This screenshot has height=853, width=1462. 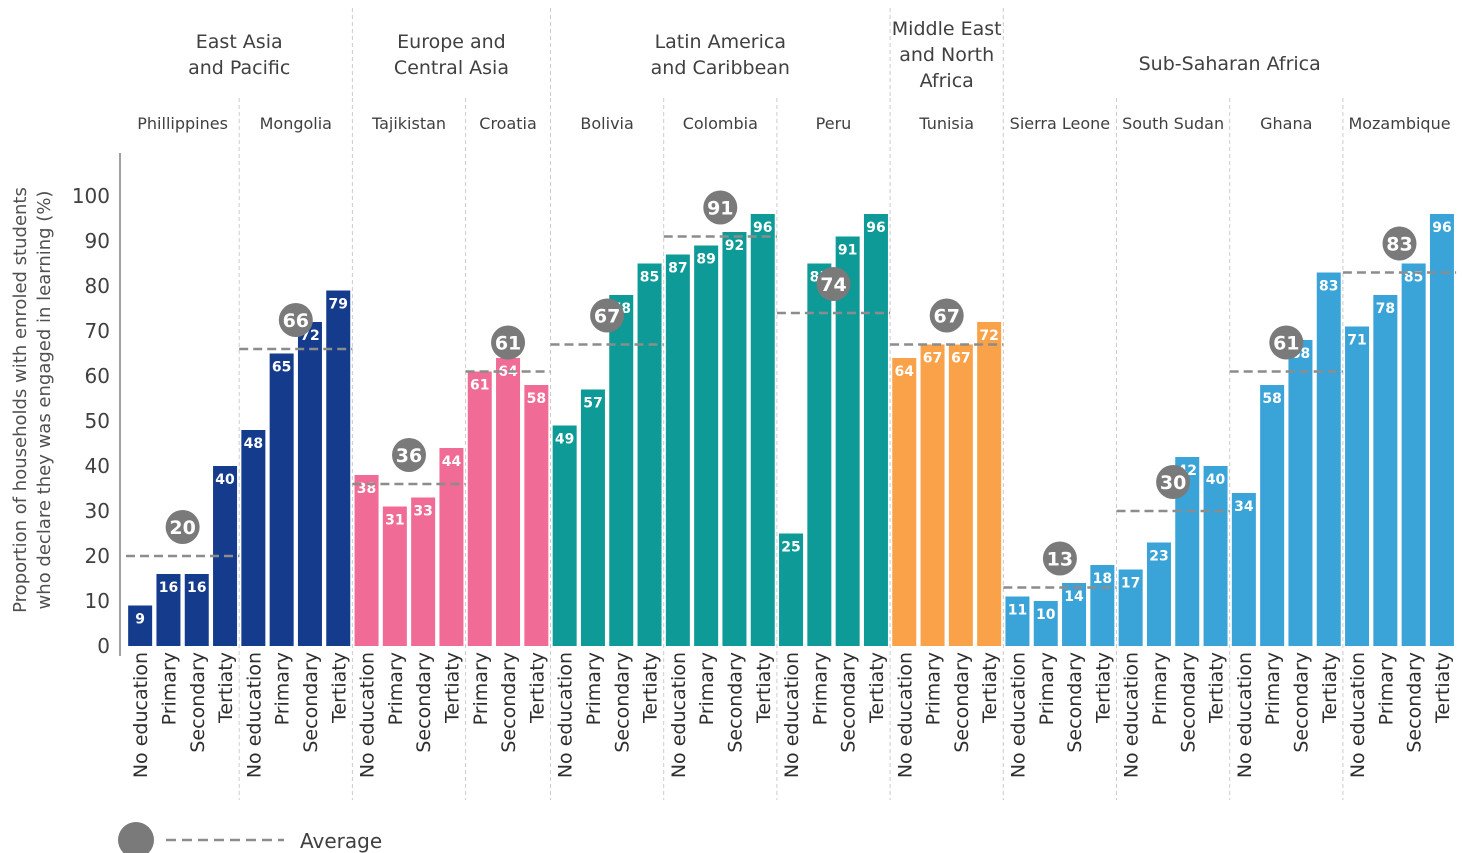 I want to click on bar-value-label: 57, so click(x=592, y=404).